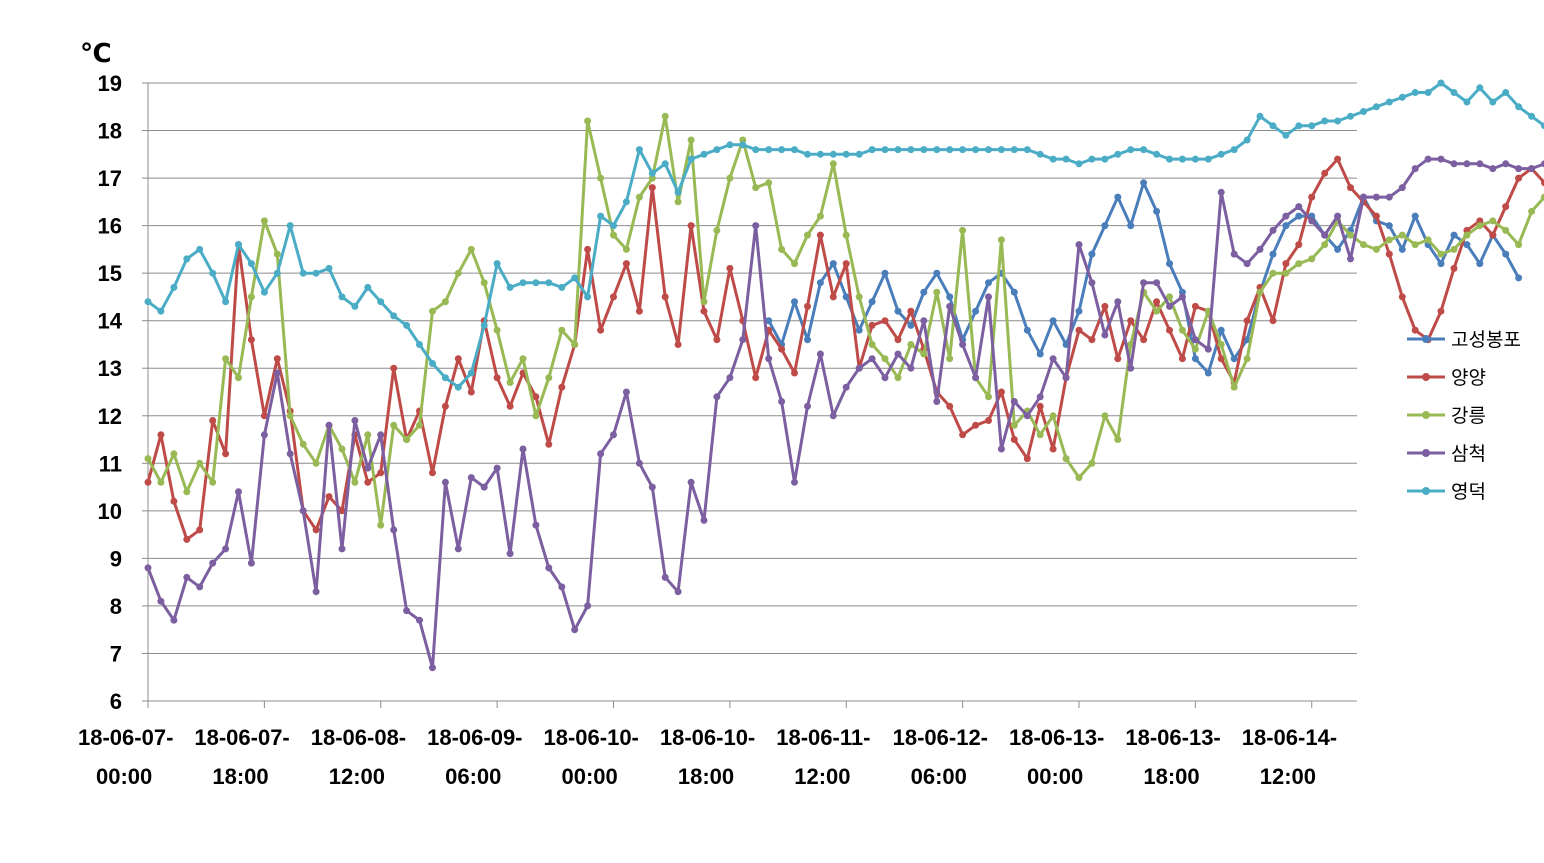  What do you see at coordinates (124, 776) in the screenshot?
I see `x-tick-label-time: 00:00` at bounding box center [124, 776].